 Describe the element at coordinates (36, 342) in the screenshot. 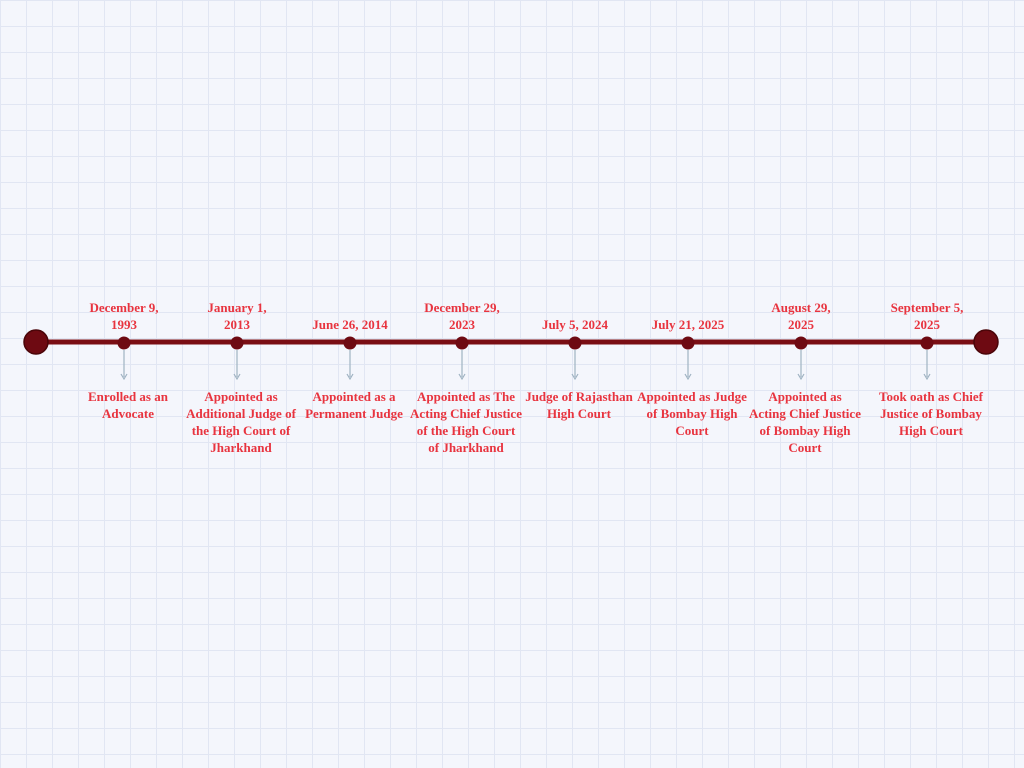

I see `timeline-start` at that location.